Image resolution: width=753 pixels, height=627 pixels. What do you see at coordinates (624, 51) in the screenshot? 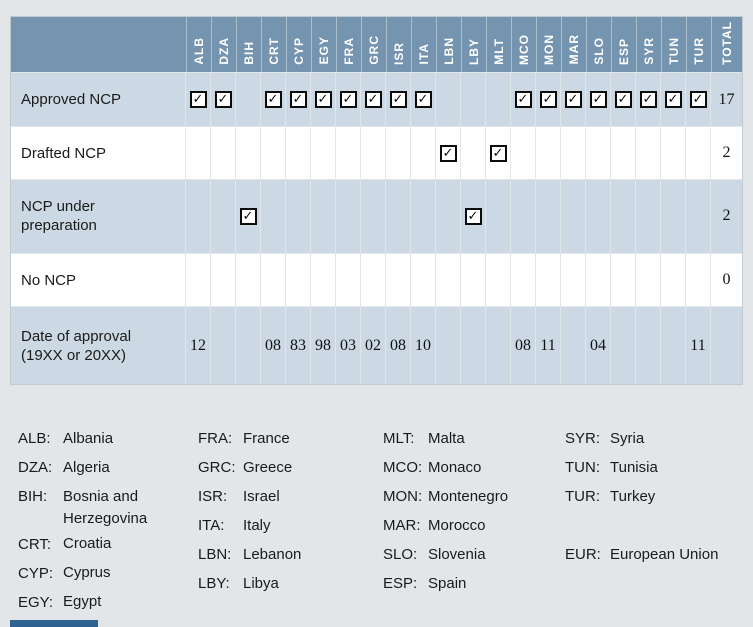
I see `column-header-label: ESP` at bounding box center [624, 51].